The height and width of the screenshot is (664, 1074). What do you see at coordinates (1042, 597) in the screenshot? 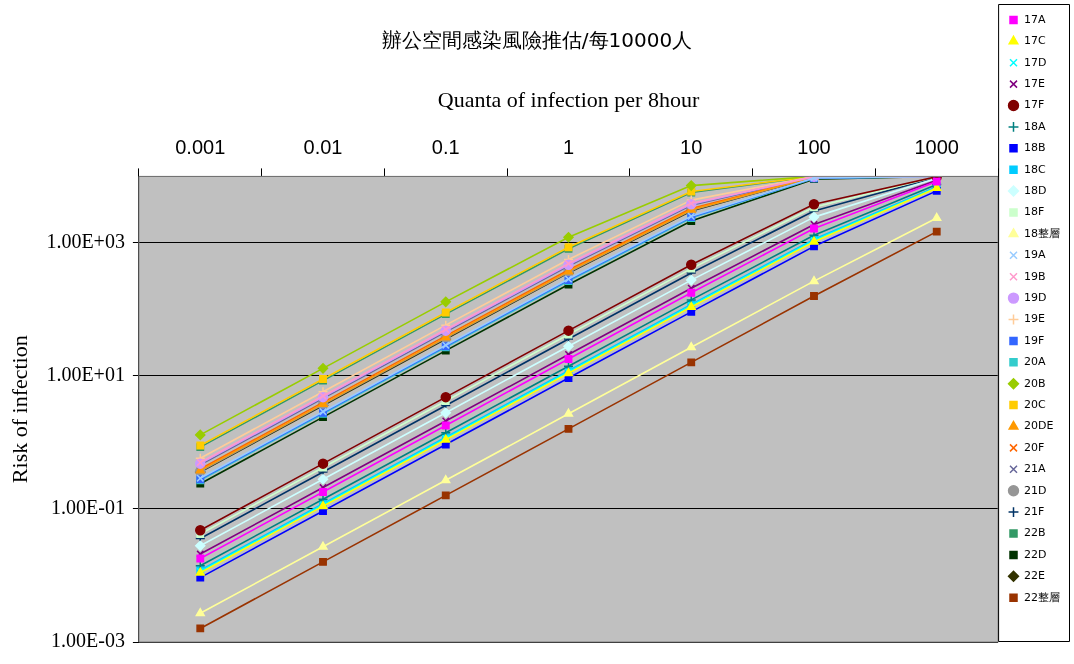
I see `legend-label: 22整層` at bounding box center [1042, 597].